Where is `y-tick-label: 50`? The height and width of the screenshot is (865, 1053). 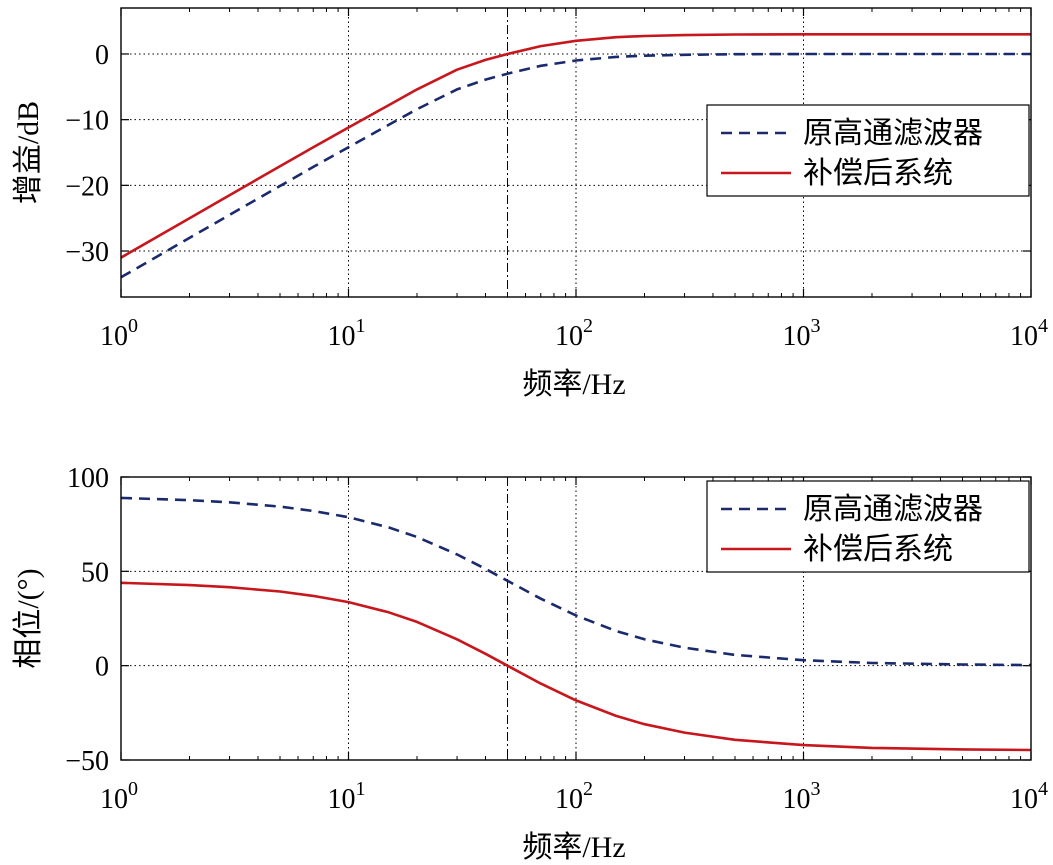
y-tick-label: 50 is located at coordinates (95, 572).